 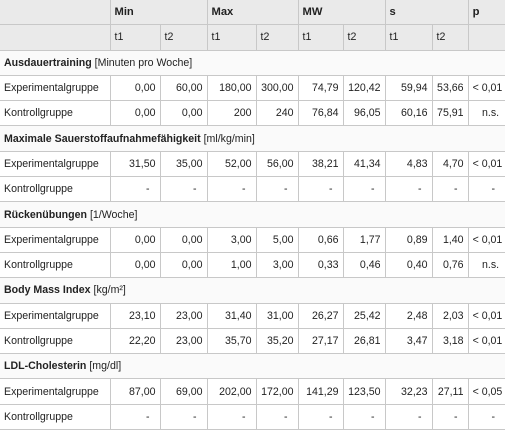 I want to click on value-cell: 202,00, so click(x=232, y=391).